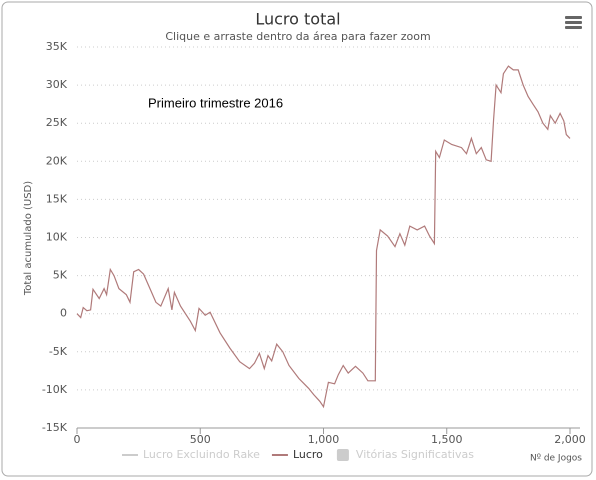  Describe the element at coordinates (447, 439) in the screenshot. I see `x-tick-label: 1,500` at that location.